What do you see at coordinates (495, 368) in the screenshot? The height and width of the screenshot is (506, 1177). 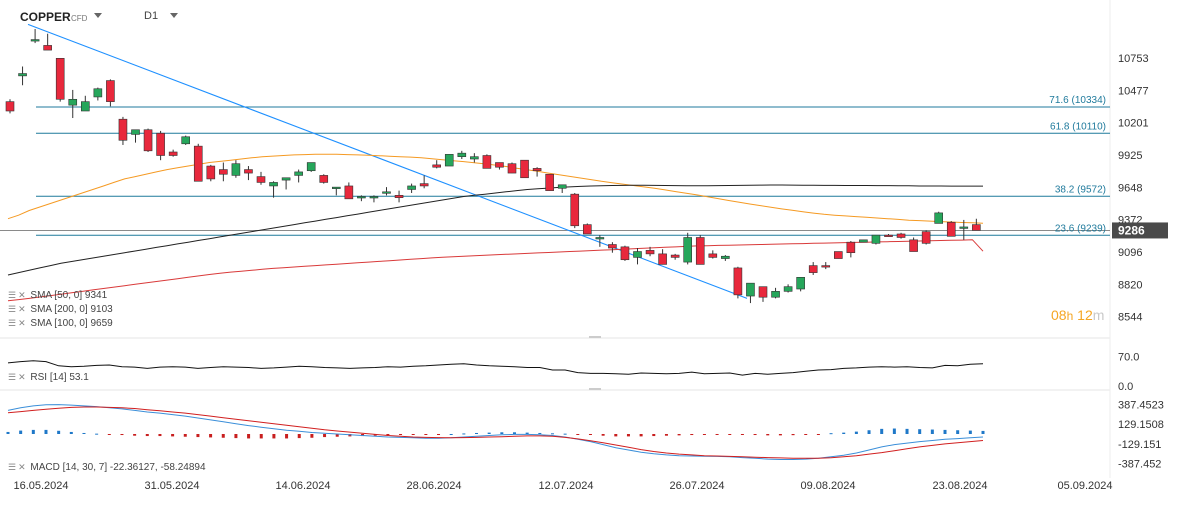 I see `rsi-line` at bounding box center [495, 368].